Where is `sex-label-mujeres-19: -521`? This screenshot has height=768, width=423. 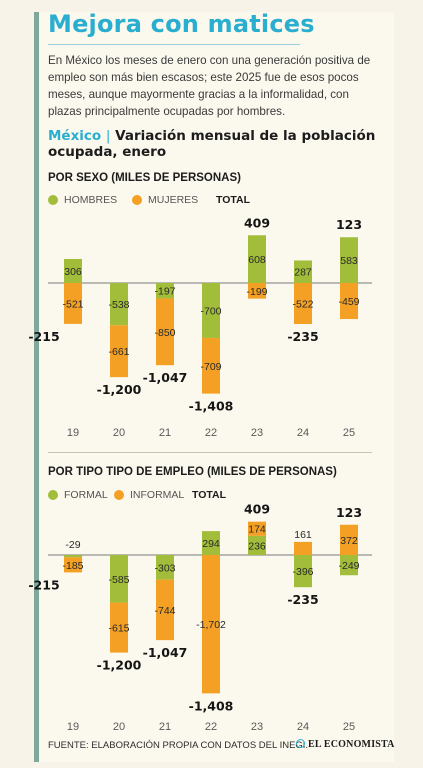 sex-label-mujeres-19: -521 is located at coordinates (72, 304).